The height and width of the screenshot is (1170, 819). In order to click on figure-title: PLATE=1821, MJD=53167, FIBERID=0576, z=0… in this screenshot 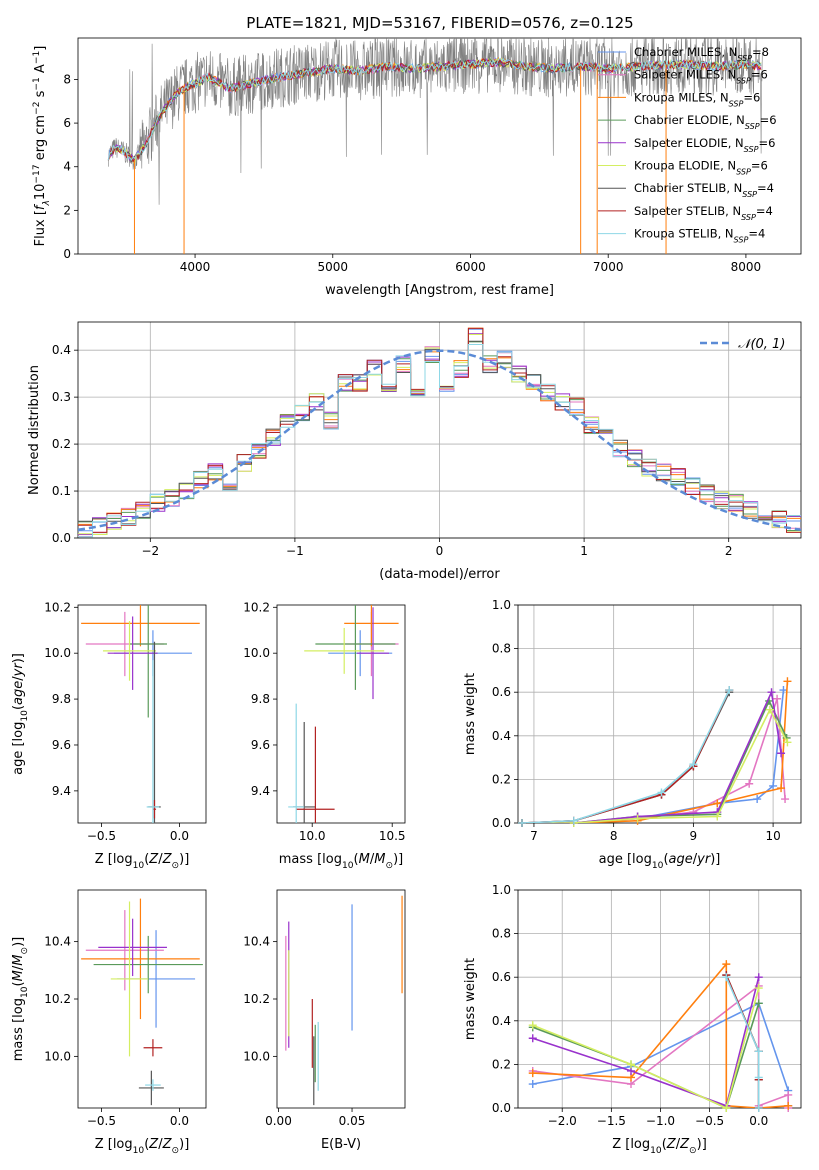, I will do `click(439, 23)`.